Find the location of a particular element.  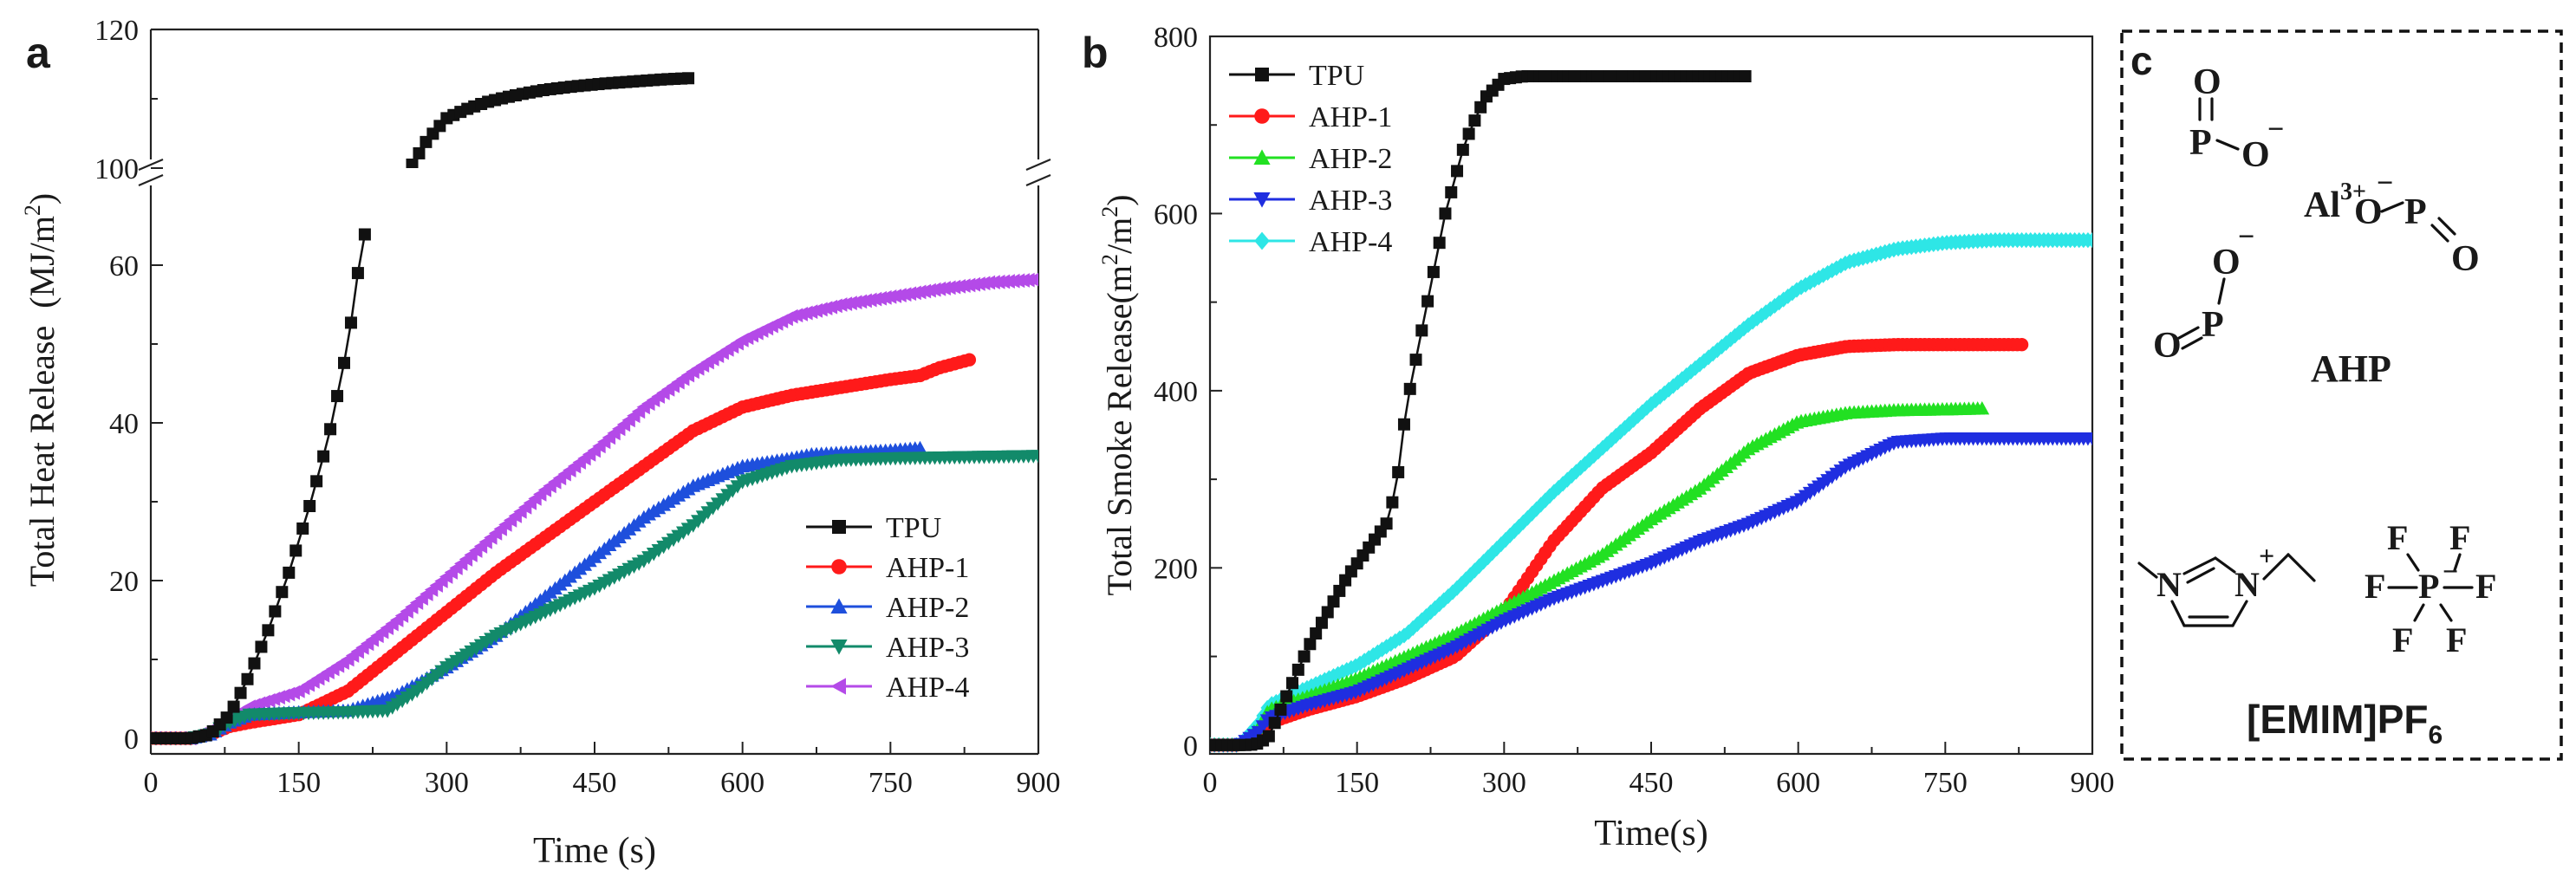

y-tick-label: 60 is located at coordinates (124, 266).